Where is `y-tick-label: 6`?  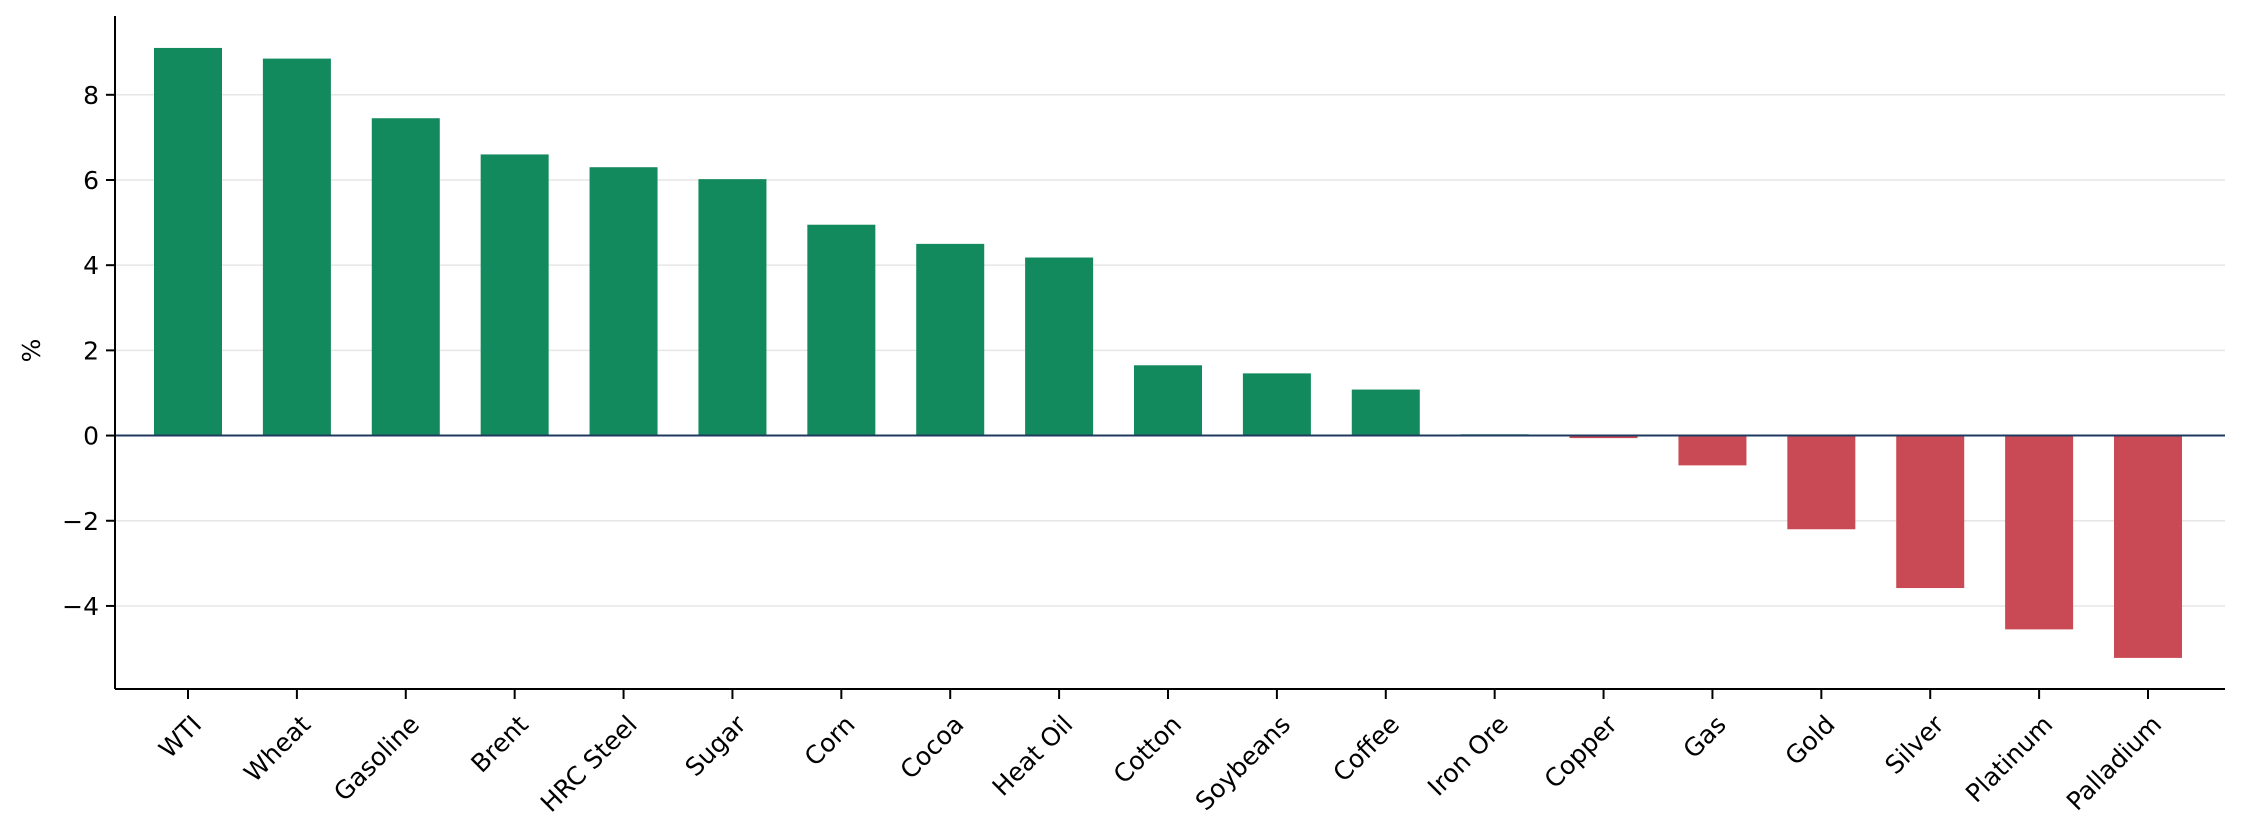
y-tick-label: 6 is located at coordinates (91, 180).